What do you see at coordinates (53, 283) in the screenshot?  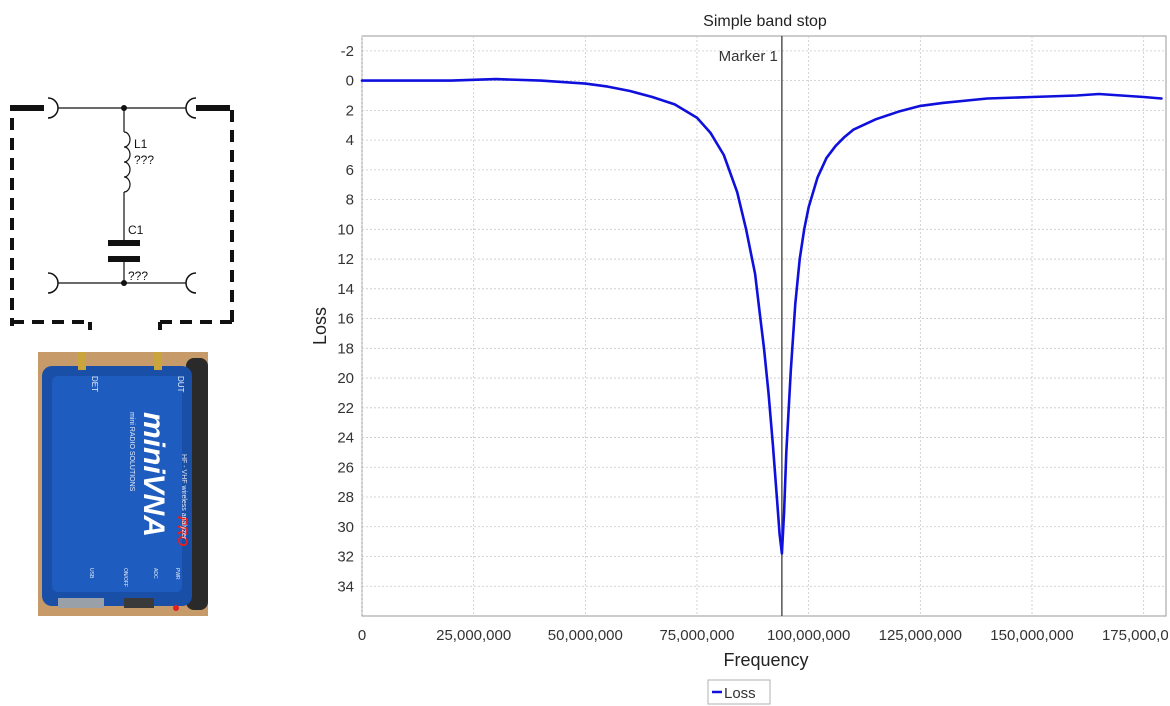 I see `connector-in-bottom` at bounding box center [53, 283].